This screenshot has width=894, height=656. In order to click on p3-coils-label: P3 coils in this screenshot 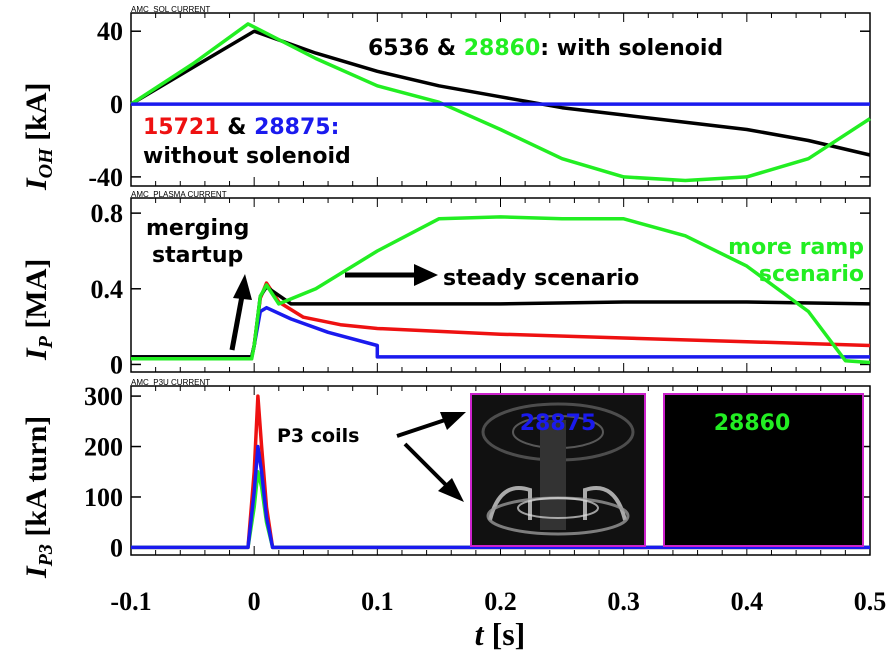, I will do `click(318, 436)`.